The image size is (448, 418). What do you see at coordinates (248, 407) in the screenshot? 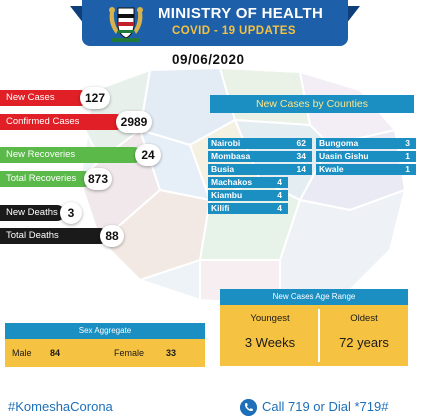
I see `phone-icon` at bounding box center [248, 407].